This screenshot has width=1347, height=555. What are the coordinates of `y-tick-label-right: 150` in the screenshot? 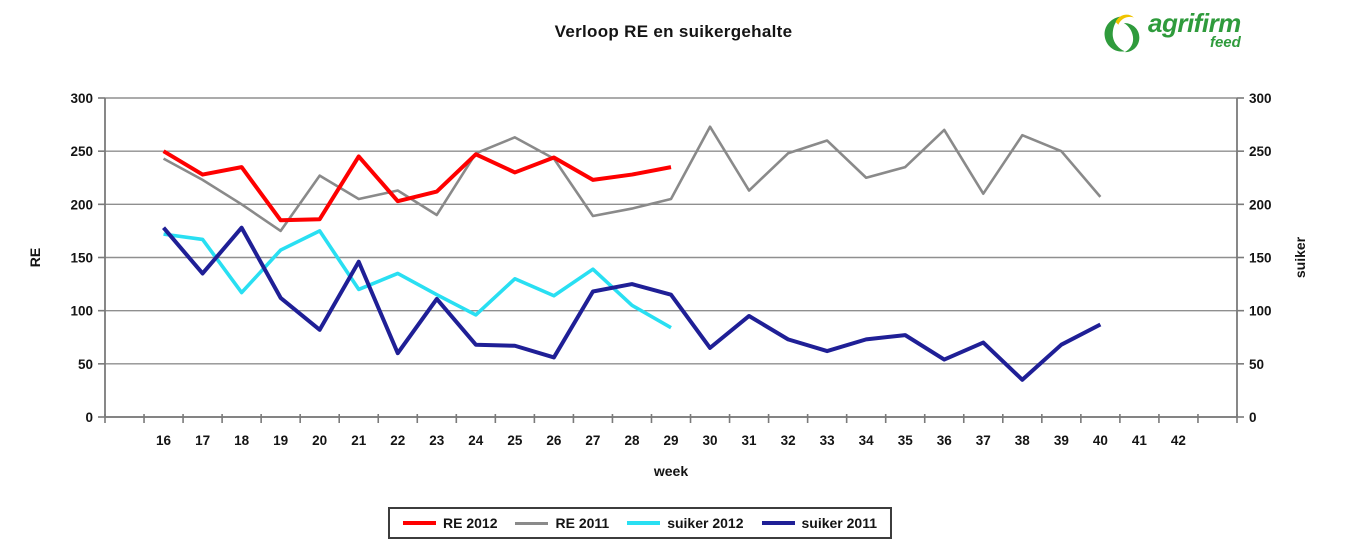 It's located at (1260, 258).